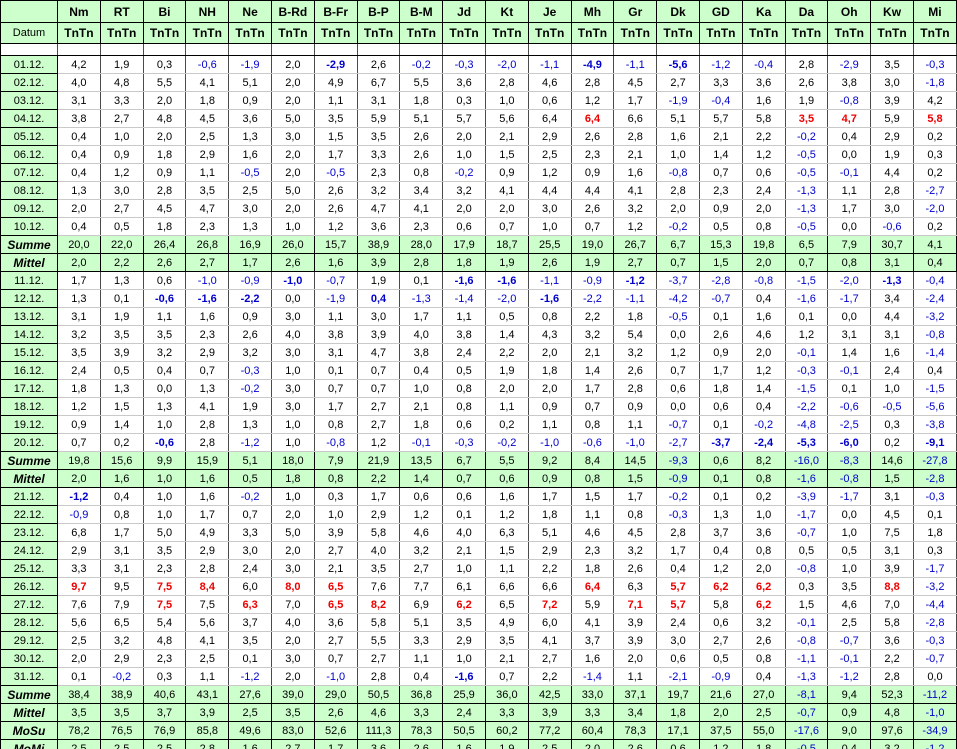  Describe the element at coordinates (379, 208) in the screenshot. I see `value-cell: 4,7` at that location.